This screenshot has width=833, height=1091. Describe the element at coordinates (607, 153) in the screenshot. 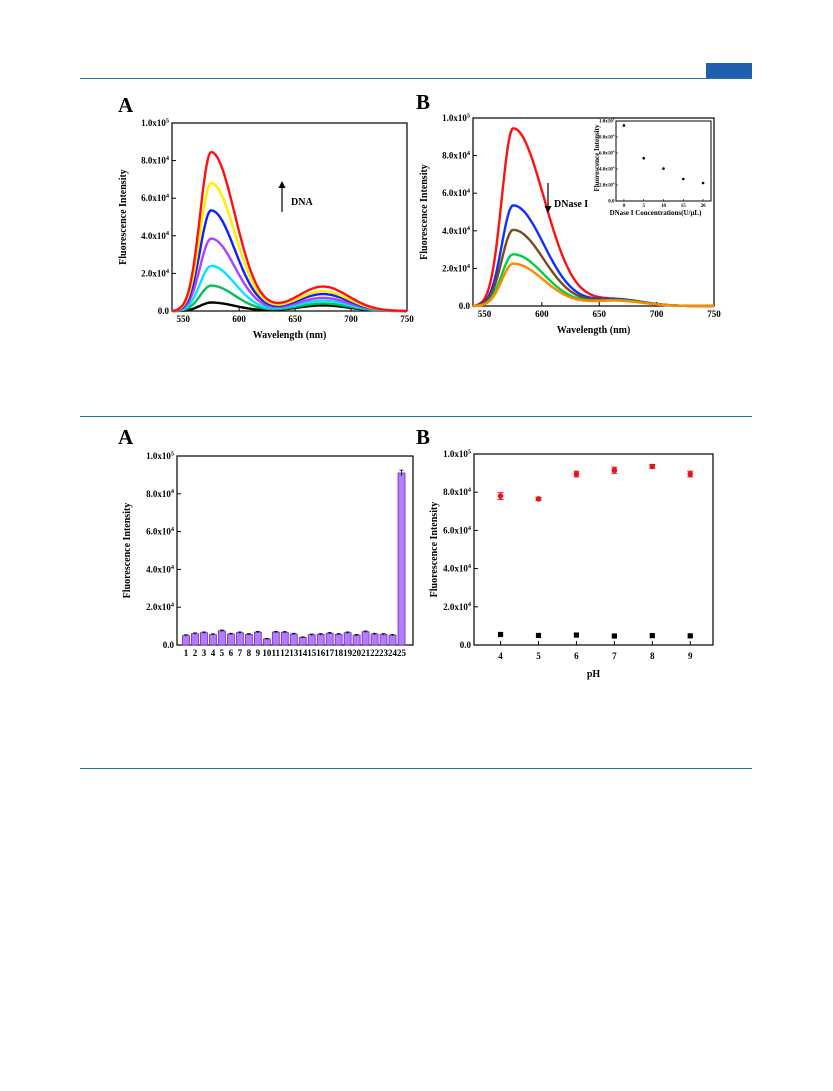

I see `inset-ytick-label: 6.0x10⁴` at that location.